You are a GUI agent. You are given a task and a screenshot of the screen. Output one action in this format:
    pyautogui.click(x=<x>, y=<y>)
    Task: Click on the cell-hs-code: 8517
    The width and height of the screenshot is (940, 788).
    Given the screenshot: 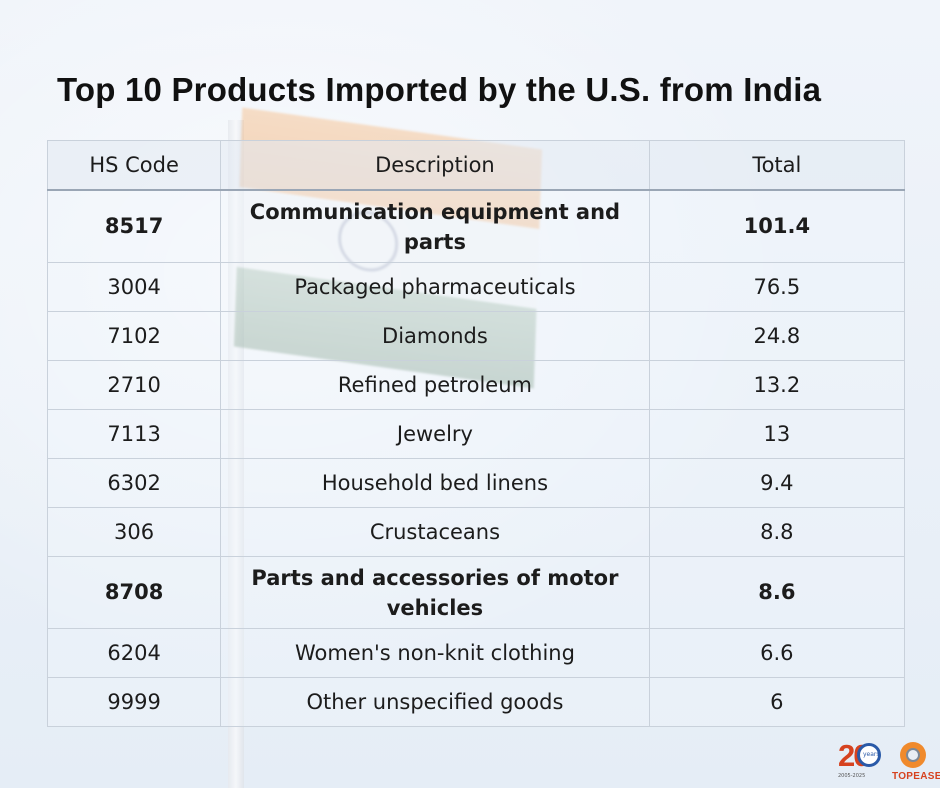 What is the action you would take?
    pyautogui.click(x=134, y=226)
    